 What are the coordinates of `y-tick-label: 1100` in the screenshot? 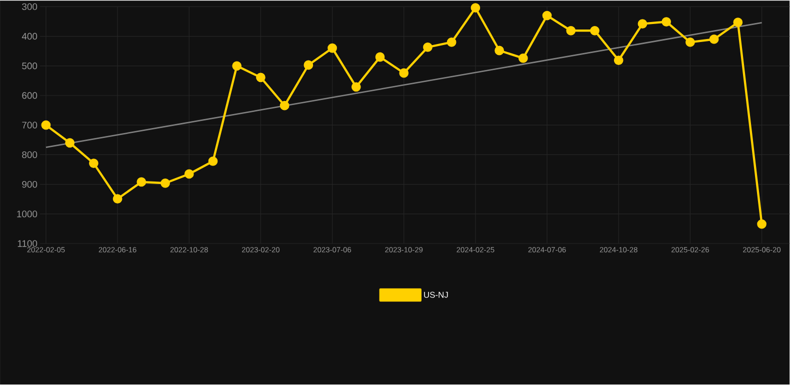 It's located at (28, 244).